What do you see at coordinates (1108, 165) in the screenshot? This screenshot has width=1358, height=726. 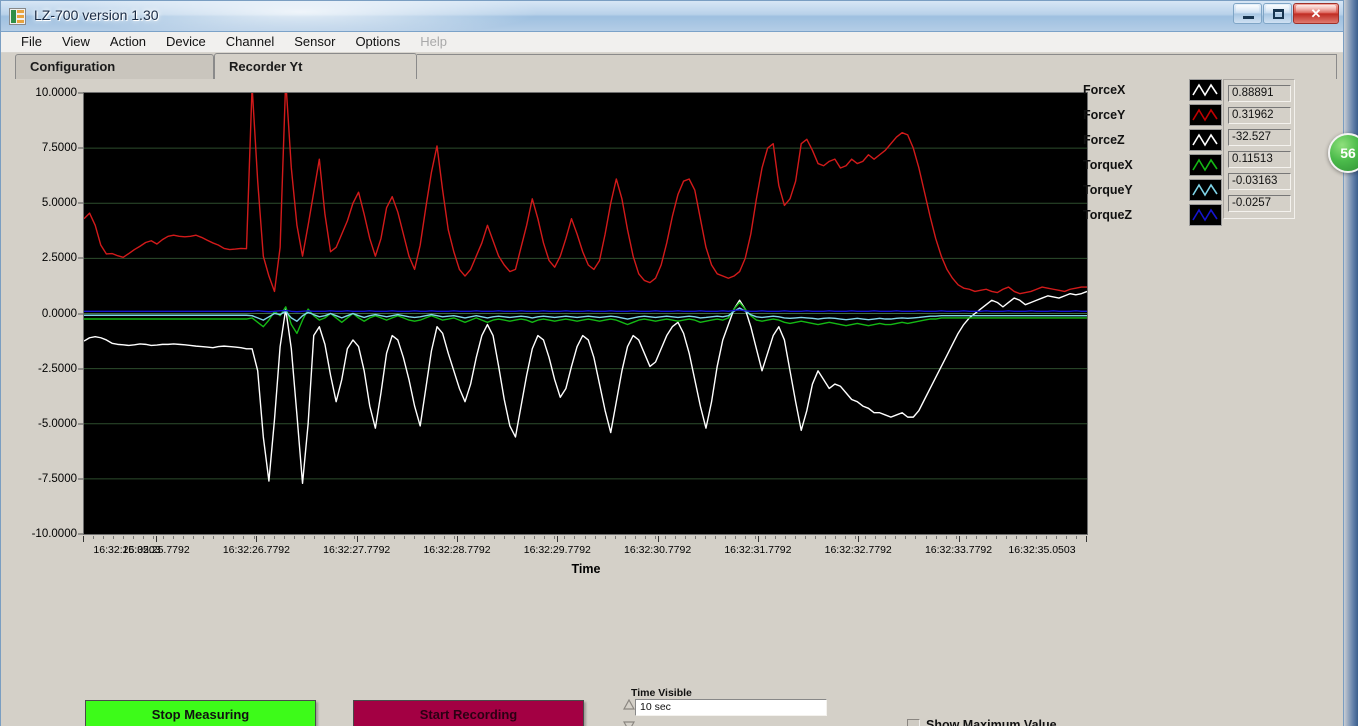 I see `legend-row: TorqueX` at bounding box center [1108, 165].